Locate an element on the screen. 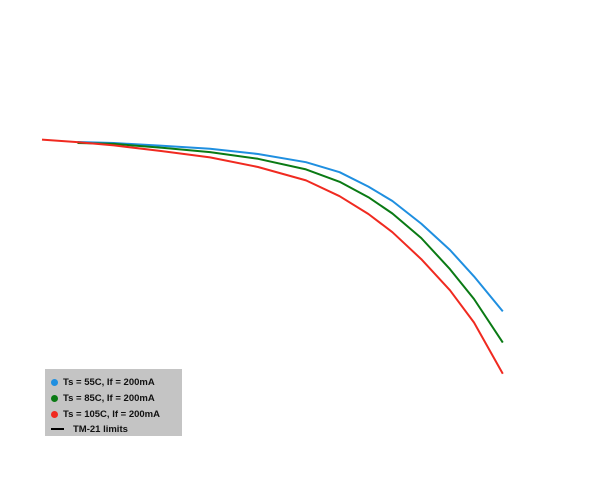  legend-swatch-55c is located at coordinates (54, 382).